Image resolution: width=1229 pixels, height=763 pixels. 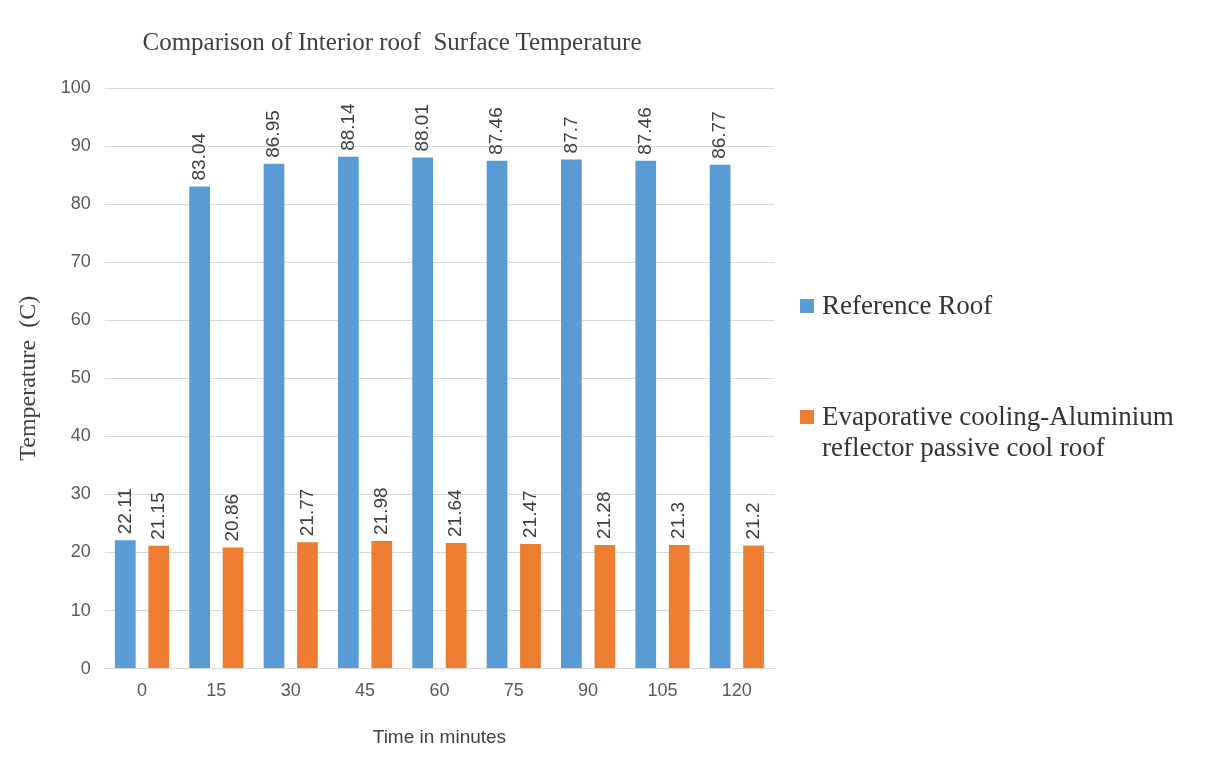 I want to click on data-label: 21.2, so click(x=752, y=521).